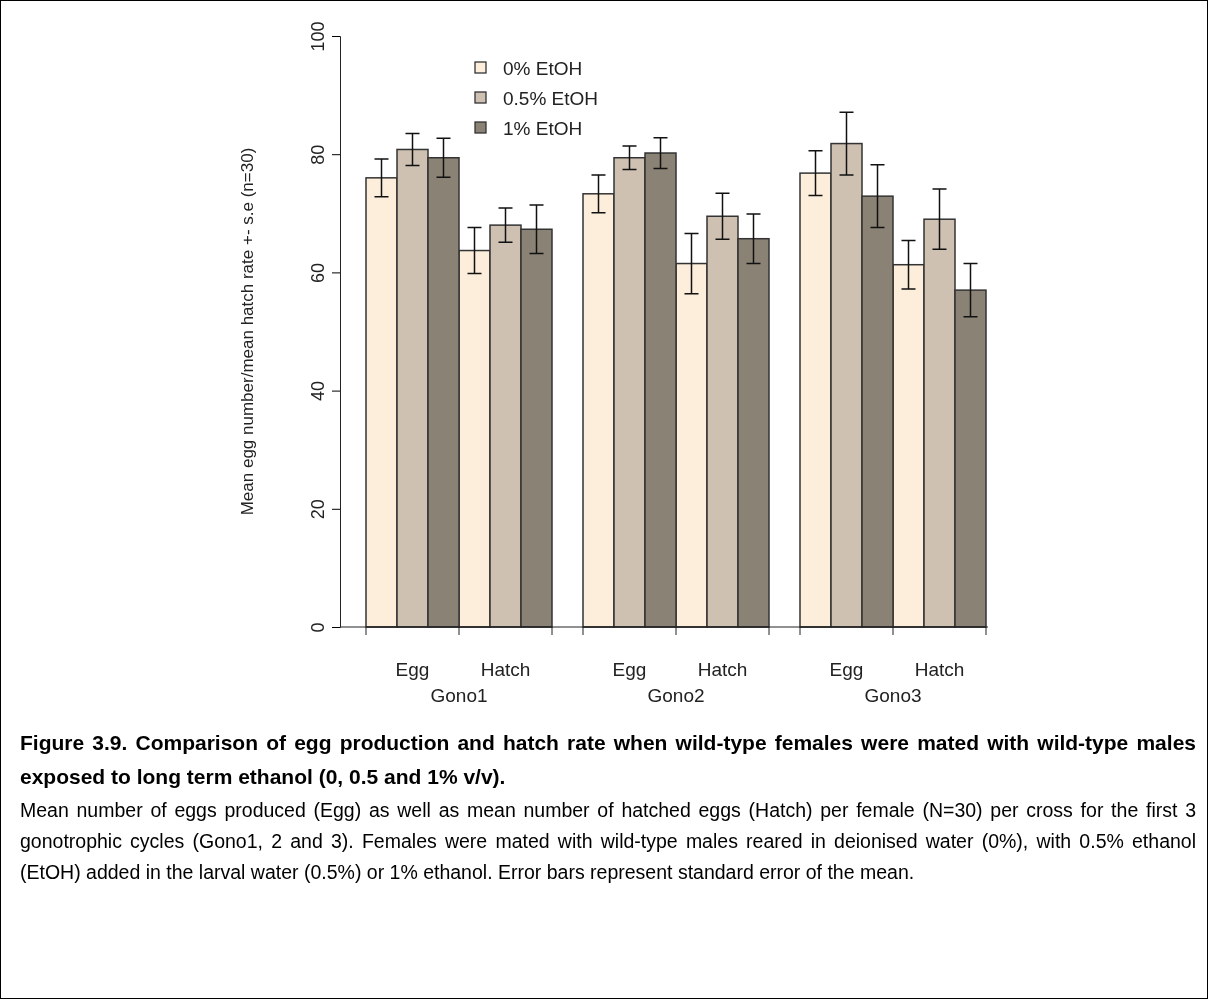  Describe the element at coordinates (551, 98) in the screenshot. I see `legend-label: 0.5% EtOH` at that location.